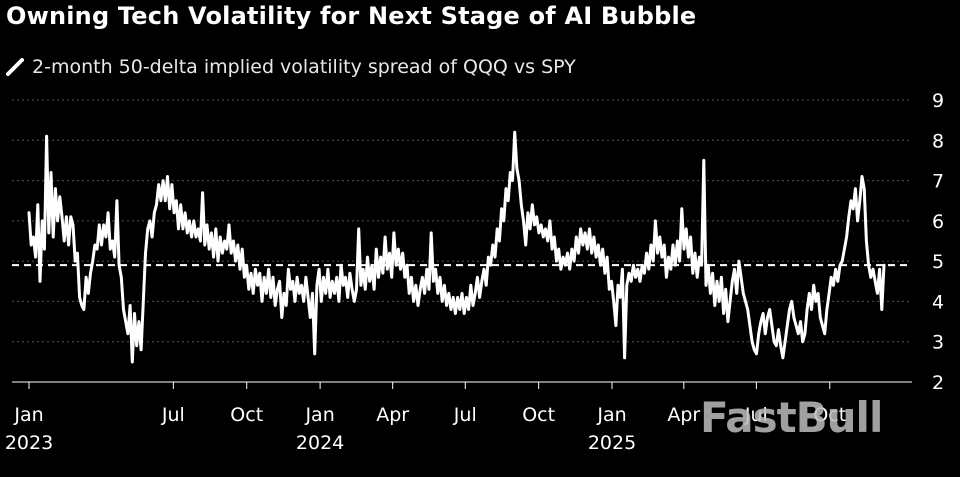 The height and width of the screenshot is (477, 960). Describe the element at coordinates (15, 67) in the screenshot. I see `legend-swatch-icon` at that location.